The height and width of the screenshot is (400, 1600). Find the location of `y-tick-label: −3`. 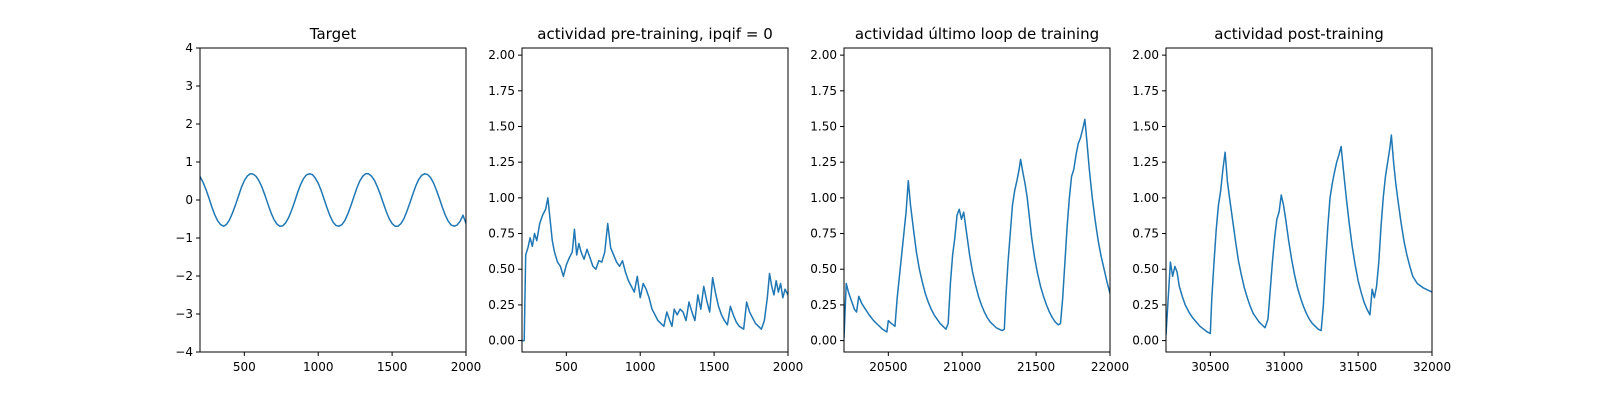

y-tick-label: −3 is located at coordinates (184, 314).